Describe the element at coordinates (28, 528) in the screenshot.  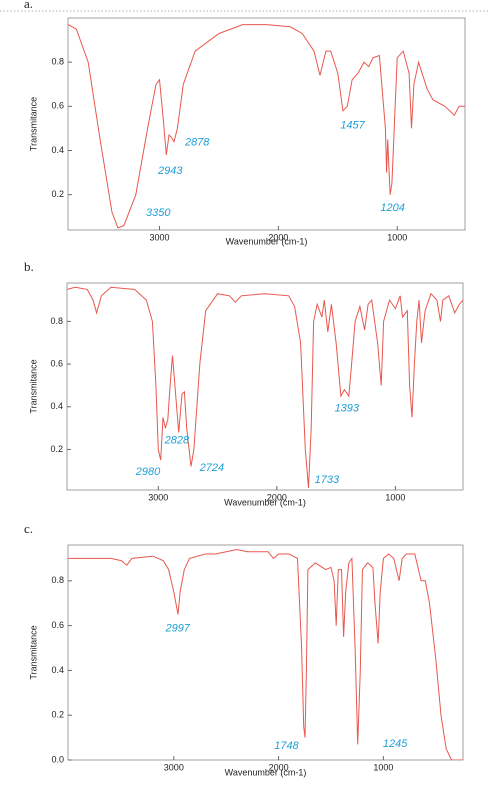
I see `panel-label: c.` at that location.